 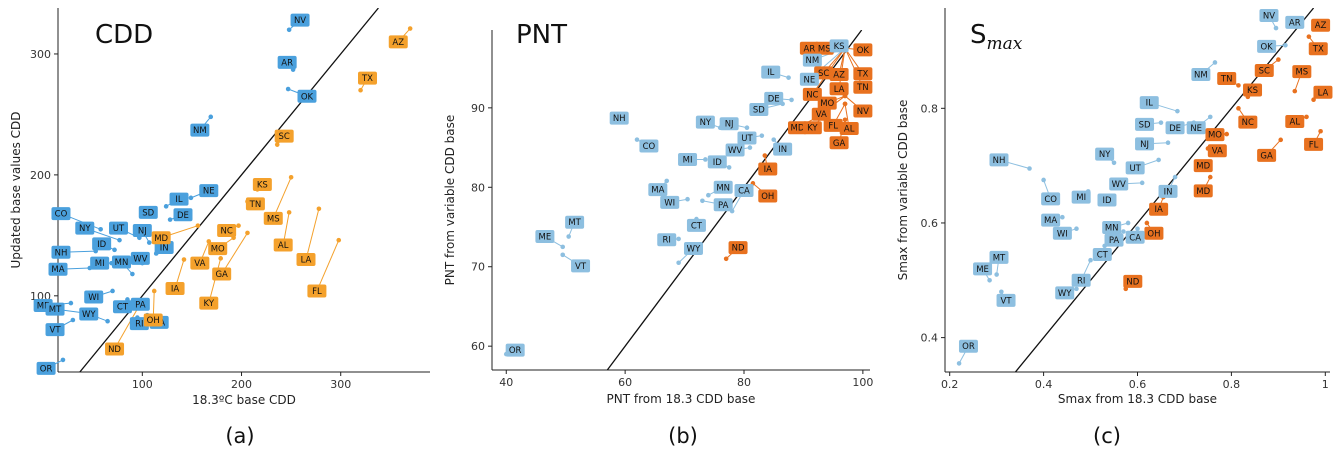 I want to click on state-label: AZ, so click(x=398, y=43).